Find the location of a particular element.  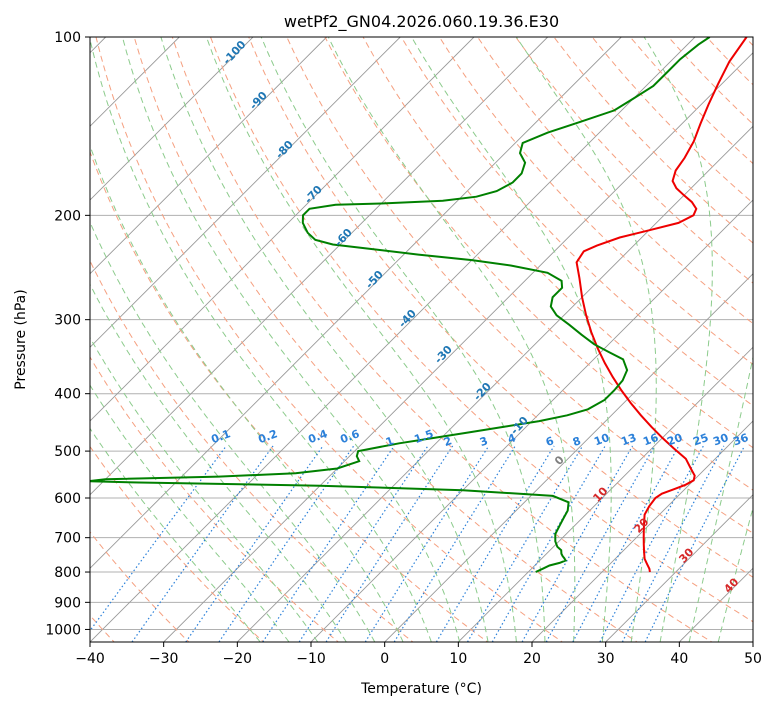

y-tick-label: 200 is located at coordinates (67, 216).